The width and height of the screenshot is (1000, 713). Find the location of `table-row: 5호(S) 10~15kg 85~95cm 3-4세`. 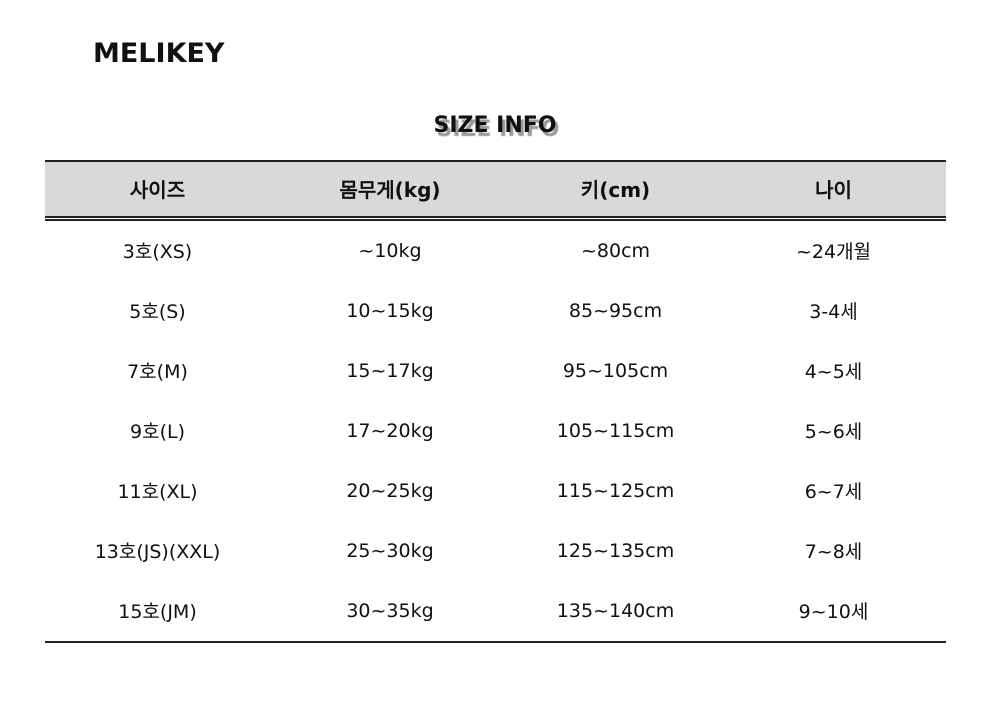

table-row: 5호(S) 10~15kg 85~95cm 3-4세 is located at coordinates (495, 311).